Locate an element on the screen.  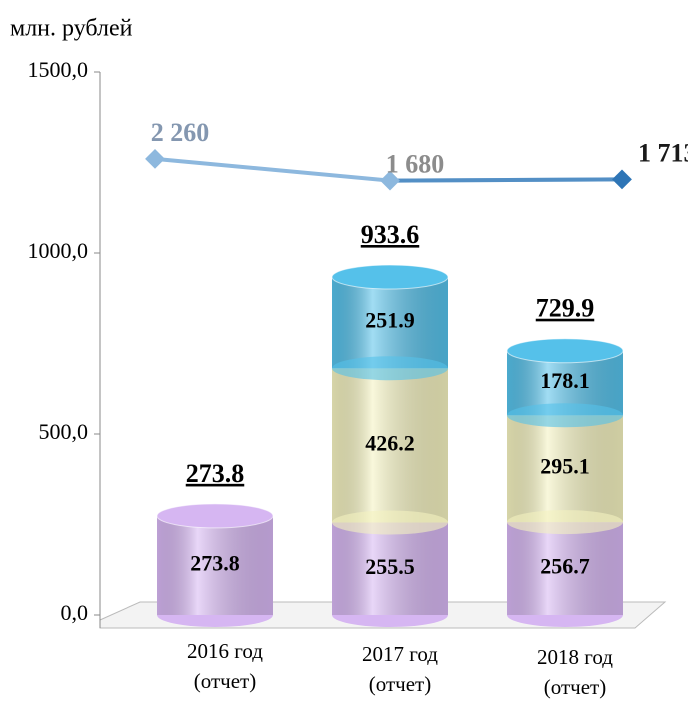
data-label: 295.1 is located at coordinates (565, 466).